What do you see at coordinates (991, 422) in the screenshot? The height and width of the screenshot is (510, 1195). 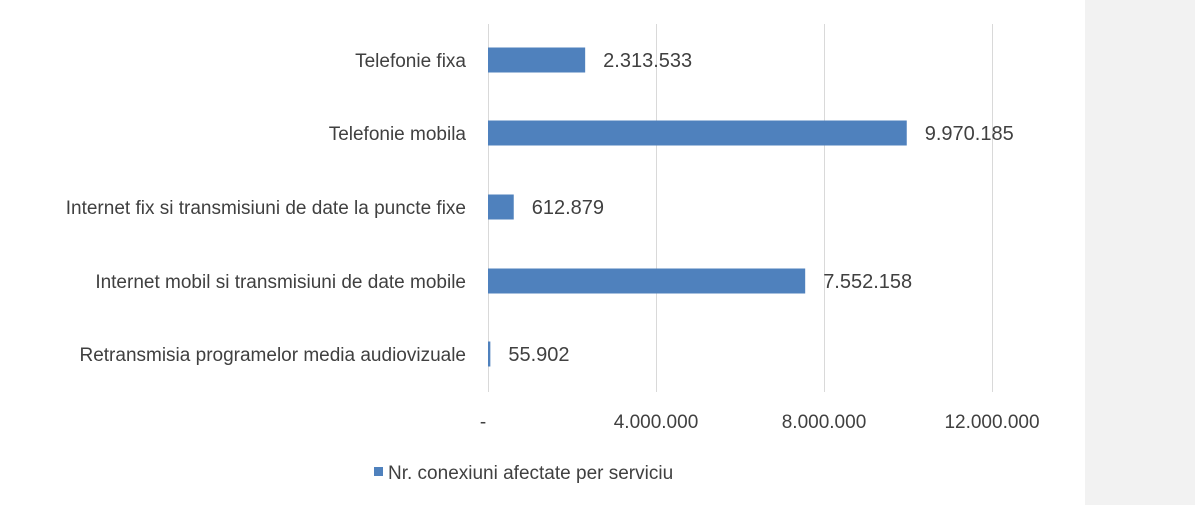 I see `x-tick-label: 12.000.000` at bounding box center [991, 422].